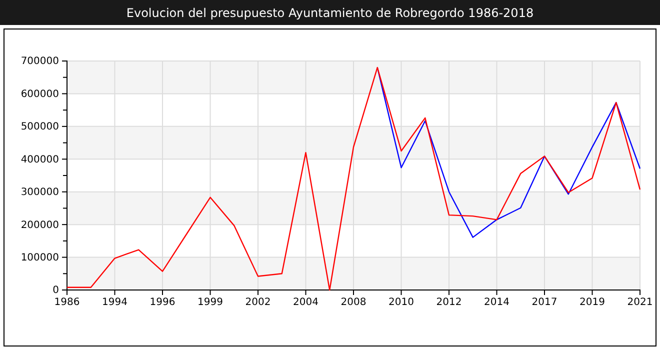 This screenshot has width=660, height=350. What do you see at coordinates (39, 192) in the screenshot?
I see `y-tick-label: 300000` at bounding box center [39, 192].